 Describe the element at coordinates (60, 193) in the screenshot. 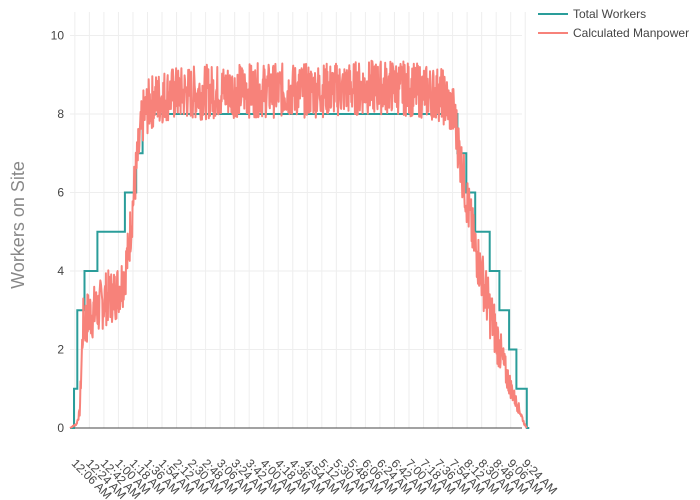

I see `y-tick-label: 6` at that location.